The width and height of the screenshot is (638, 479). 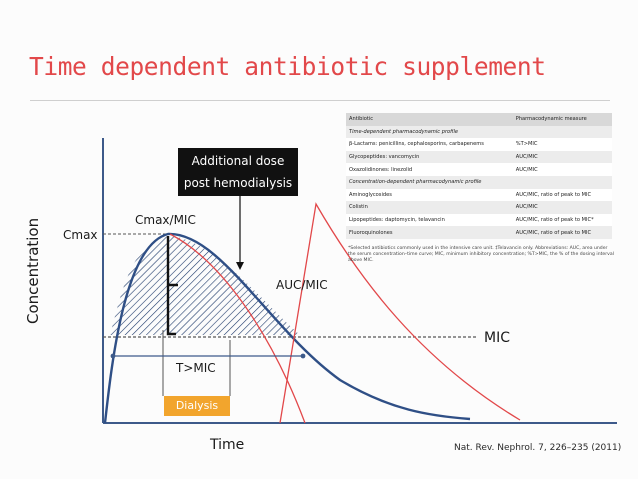 What do you see at coordinates (429, 119) in the screenshot?
I see `table-header-antibiotic: Antibiotic` at bounding box center [429, 119].